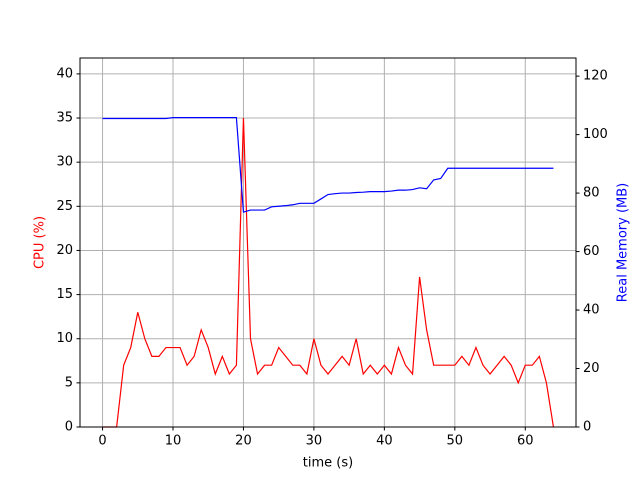  What do you see at coordinates (69, 382) in the screenshot?
I see `y-tick-label: 5` at bounding box center [69, 382].